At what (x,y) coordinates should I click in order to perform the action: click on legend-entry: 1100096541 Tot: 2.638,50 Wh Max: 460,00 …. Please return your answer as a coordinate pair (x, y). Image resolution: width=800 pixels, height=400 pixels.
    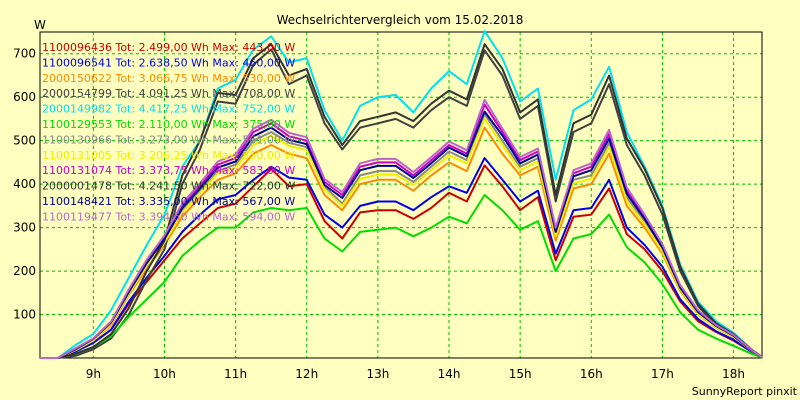
    Looking at the image, I should click on (168, 62).